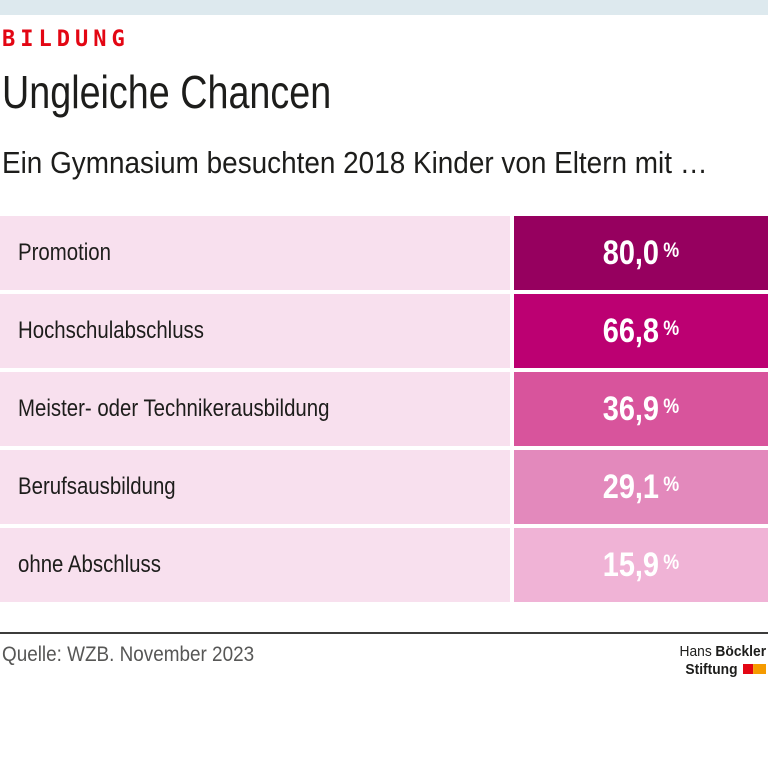 The width and height of the screenshot is (768, 776). I want to click on chart-row: ohne Abschluss 15,9%, so click(384, 565).